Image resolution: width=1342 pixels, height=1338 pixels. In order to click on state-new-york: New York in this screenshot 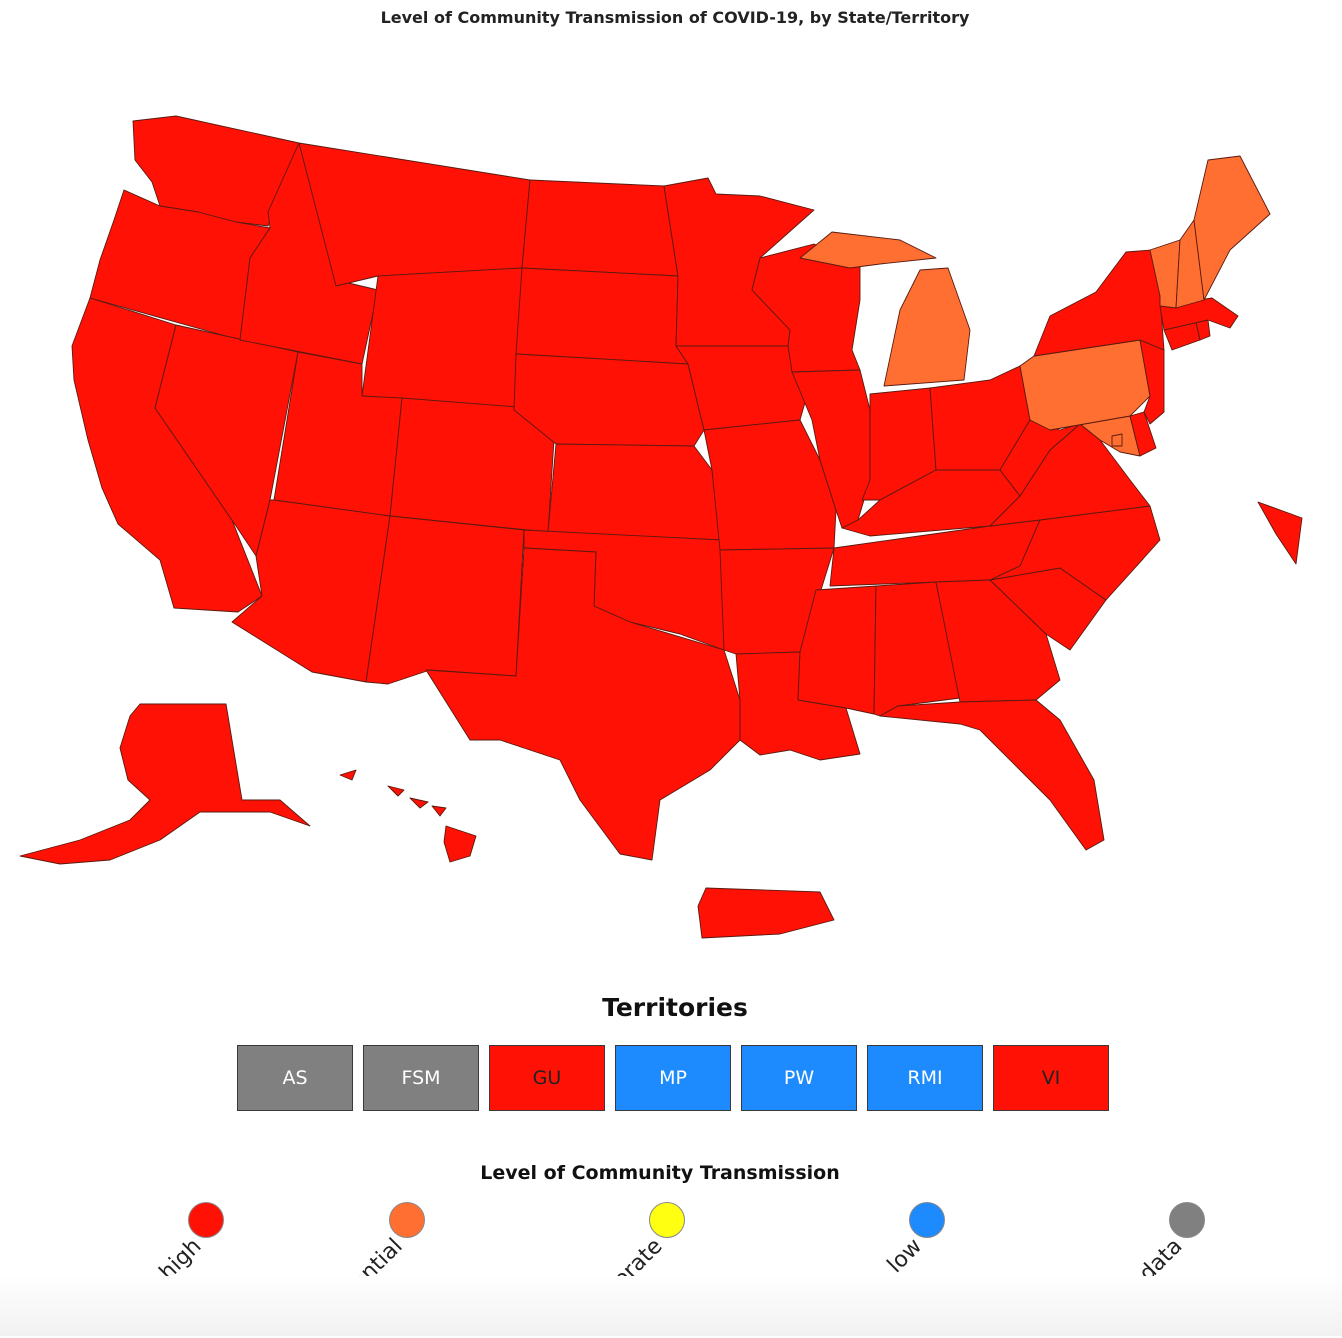, I will do `click(1099, 303)`.